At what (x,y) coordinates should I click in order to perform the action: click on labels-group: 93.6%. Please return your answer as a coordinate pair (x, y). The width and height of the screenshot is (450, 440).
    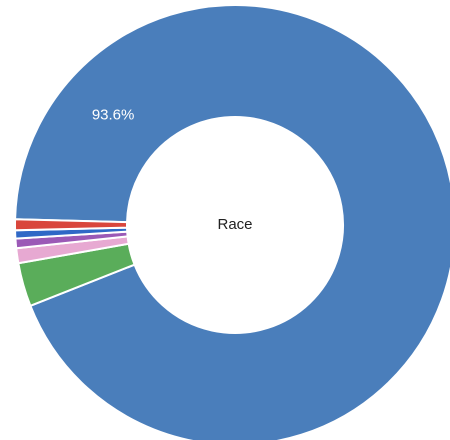
    Looking at the image, I should click on (113, 114).